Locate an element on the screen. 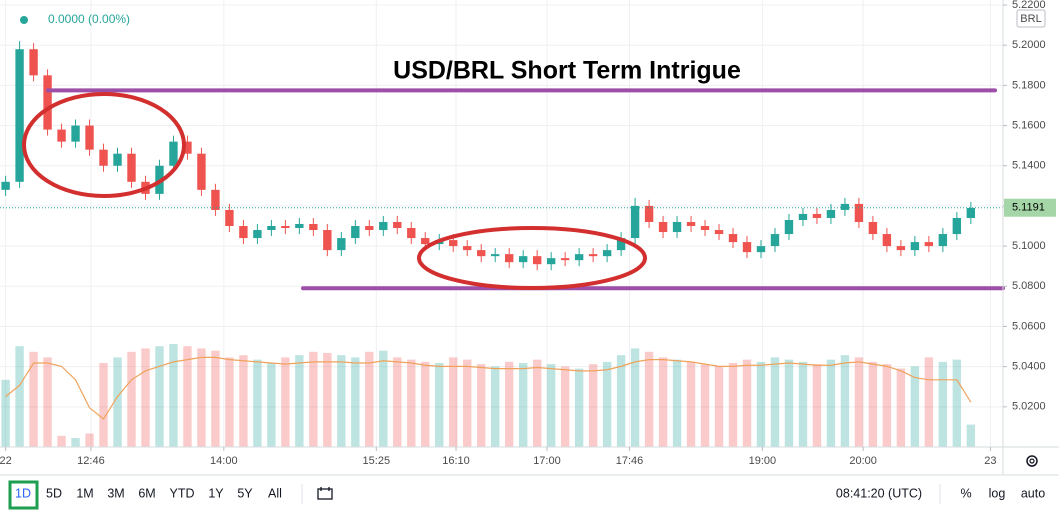  range-button: YTD is located at coordinates (182, 493).